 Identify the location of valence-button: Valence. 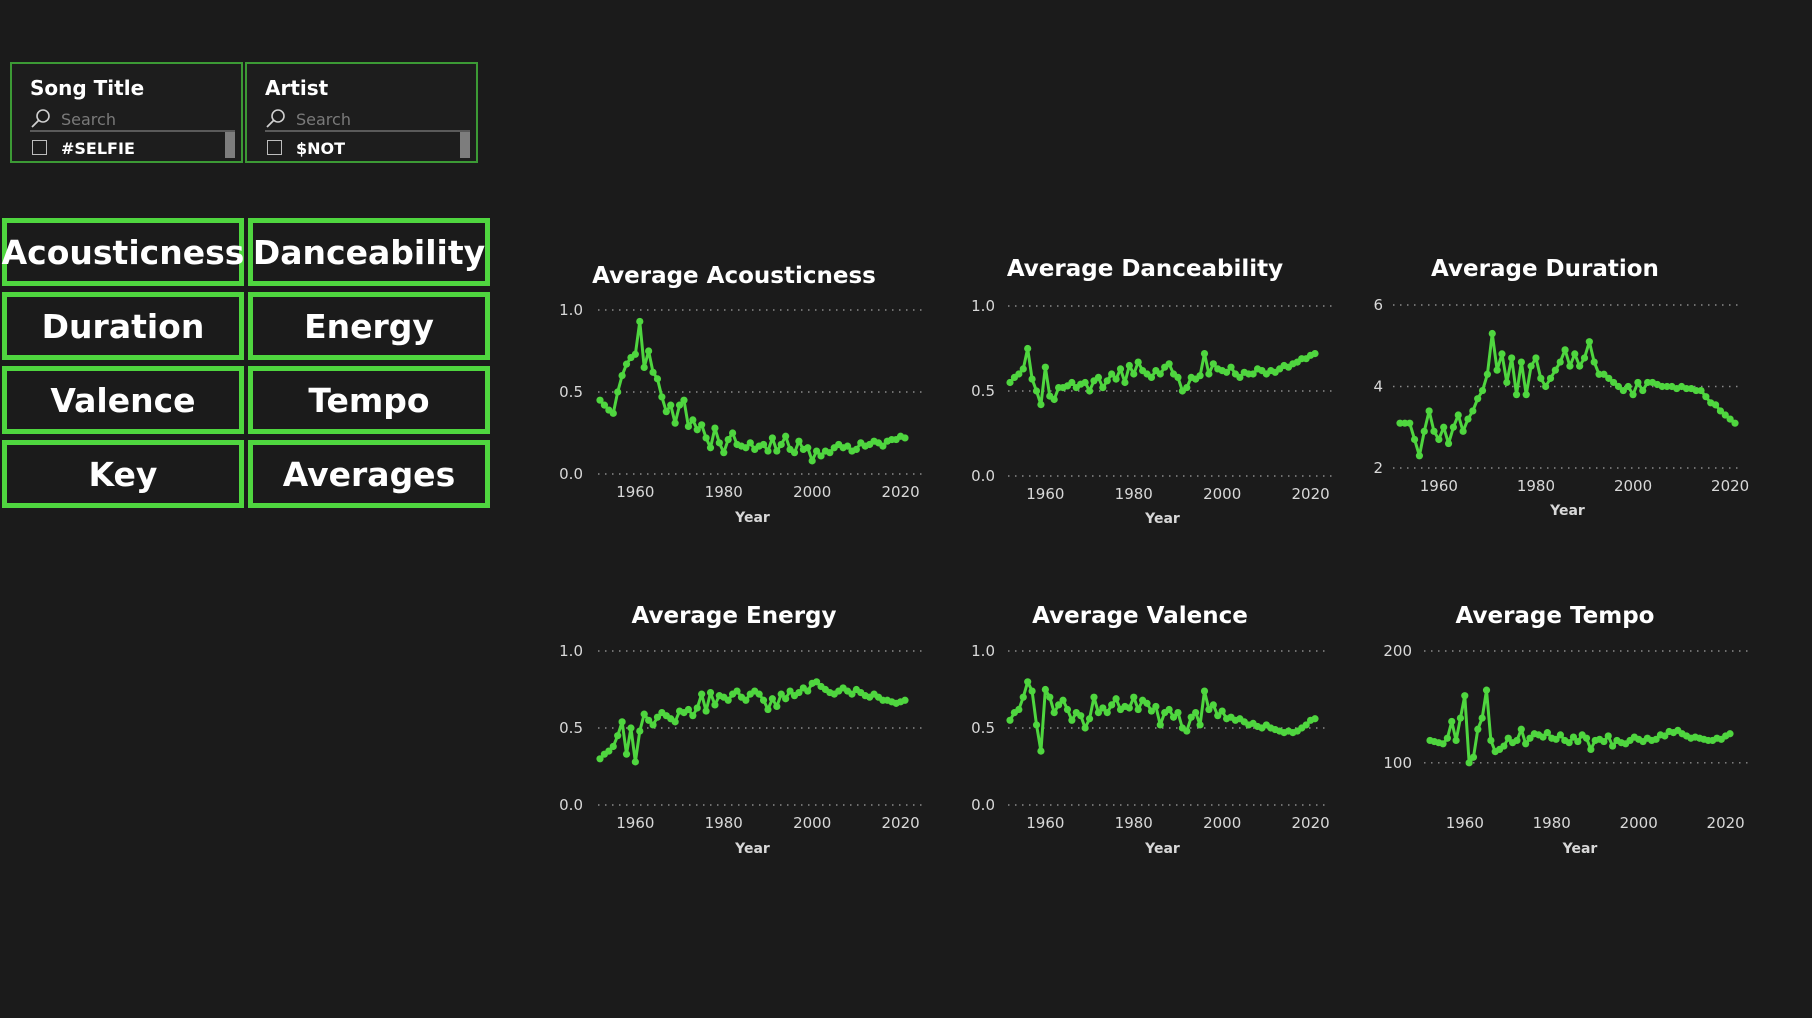
(123, 400).